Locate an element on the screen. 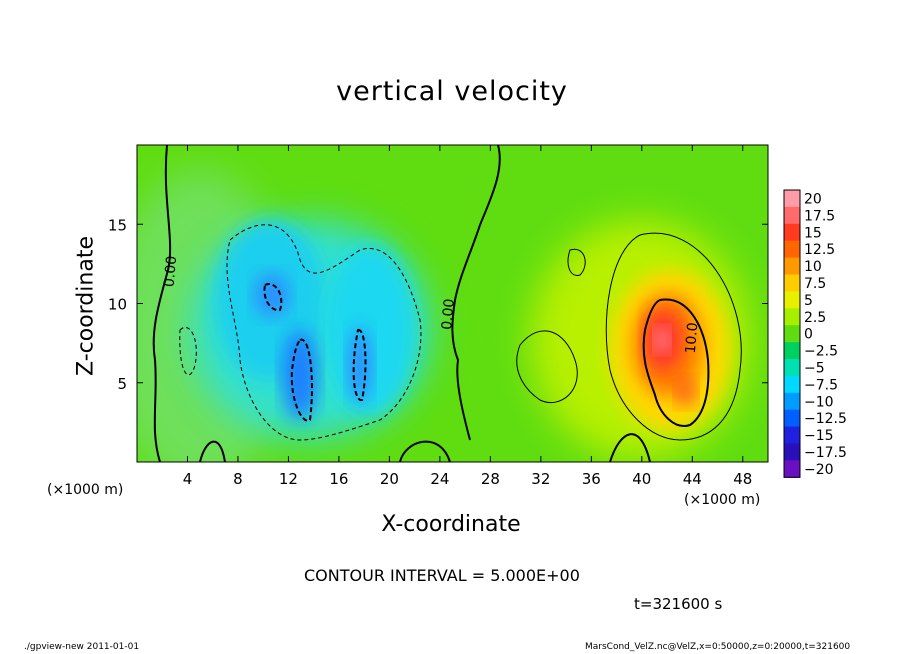 The height and width of the screenshot is (654, 904). chart-title: vertical velocity is located at coordinates (452, 91).